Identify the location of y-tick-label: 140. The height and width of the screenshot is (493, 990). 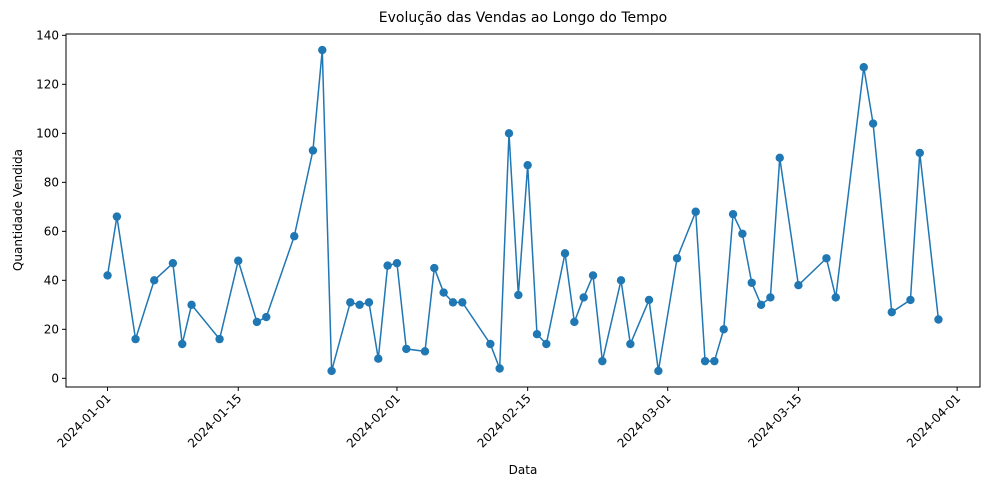
(47, 35).